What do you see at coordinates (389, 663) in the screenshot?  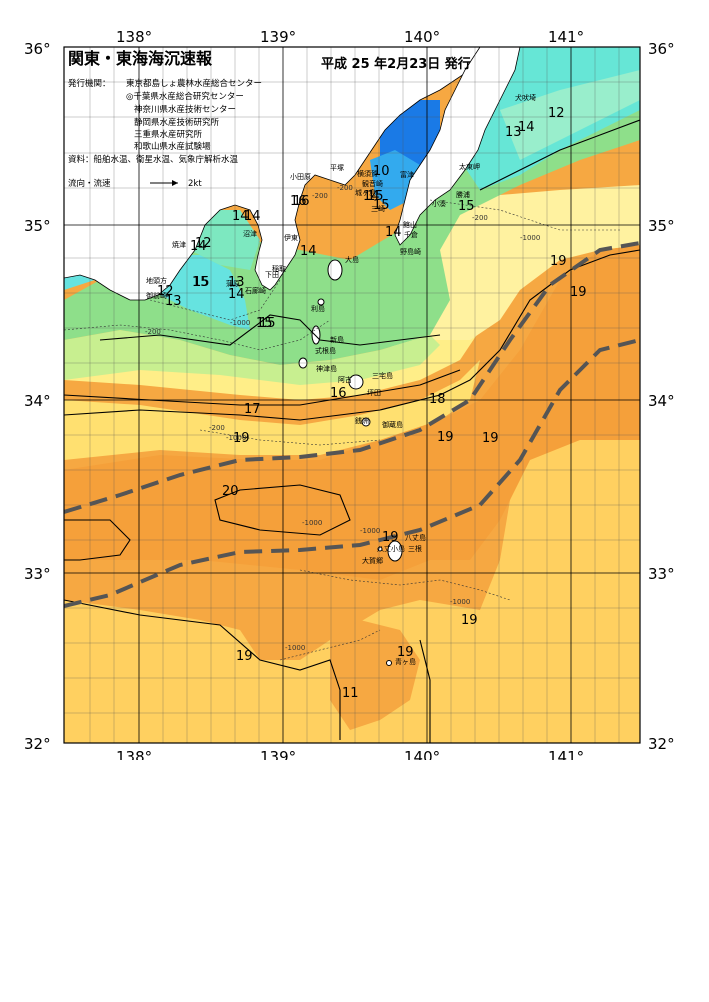 I see `aogashima-island` at bounding box center [389, 663].